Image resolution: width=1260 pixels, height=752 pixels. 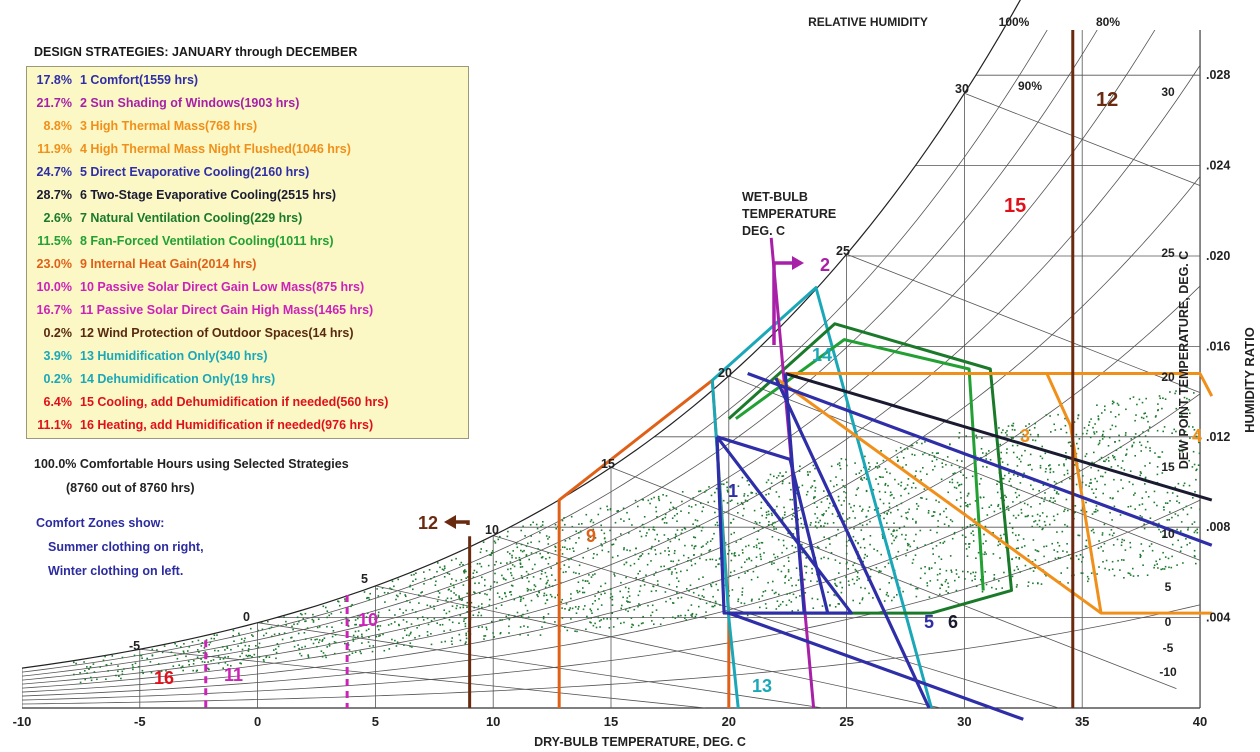 What do you see at coordinates (100, 523) in the screenshot?
I see `note-line1: Comfort Zones show:` at bounding box center [100, 523].